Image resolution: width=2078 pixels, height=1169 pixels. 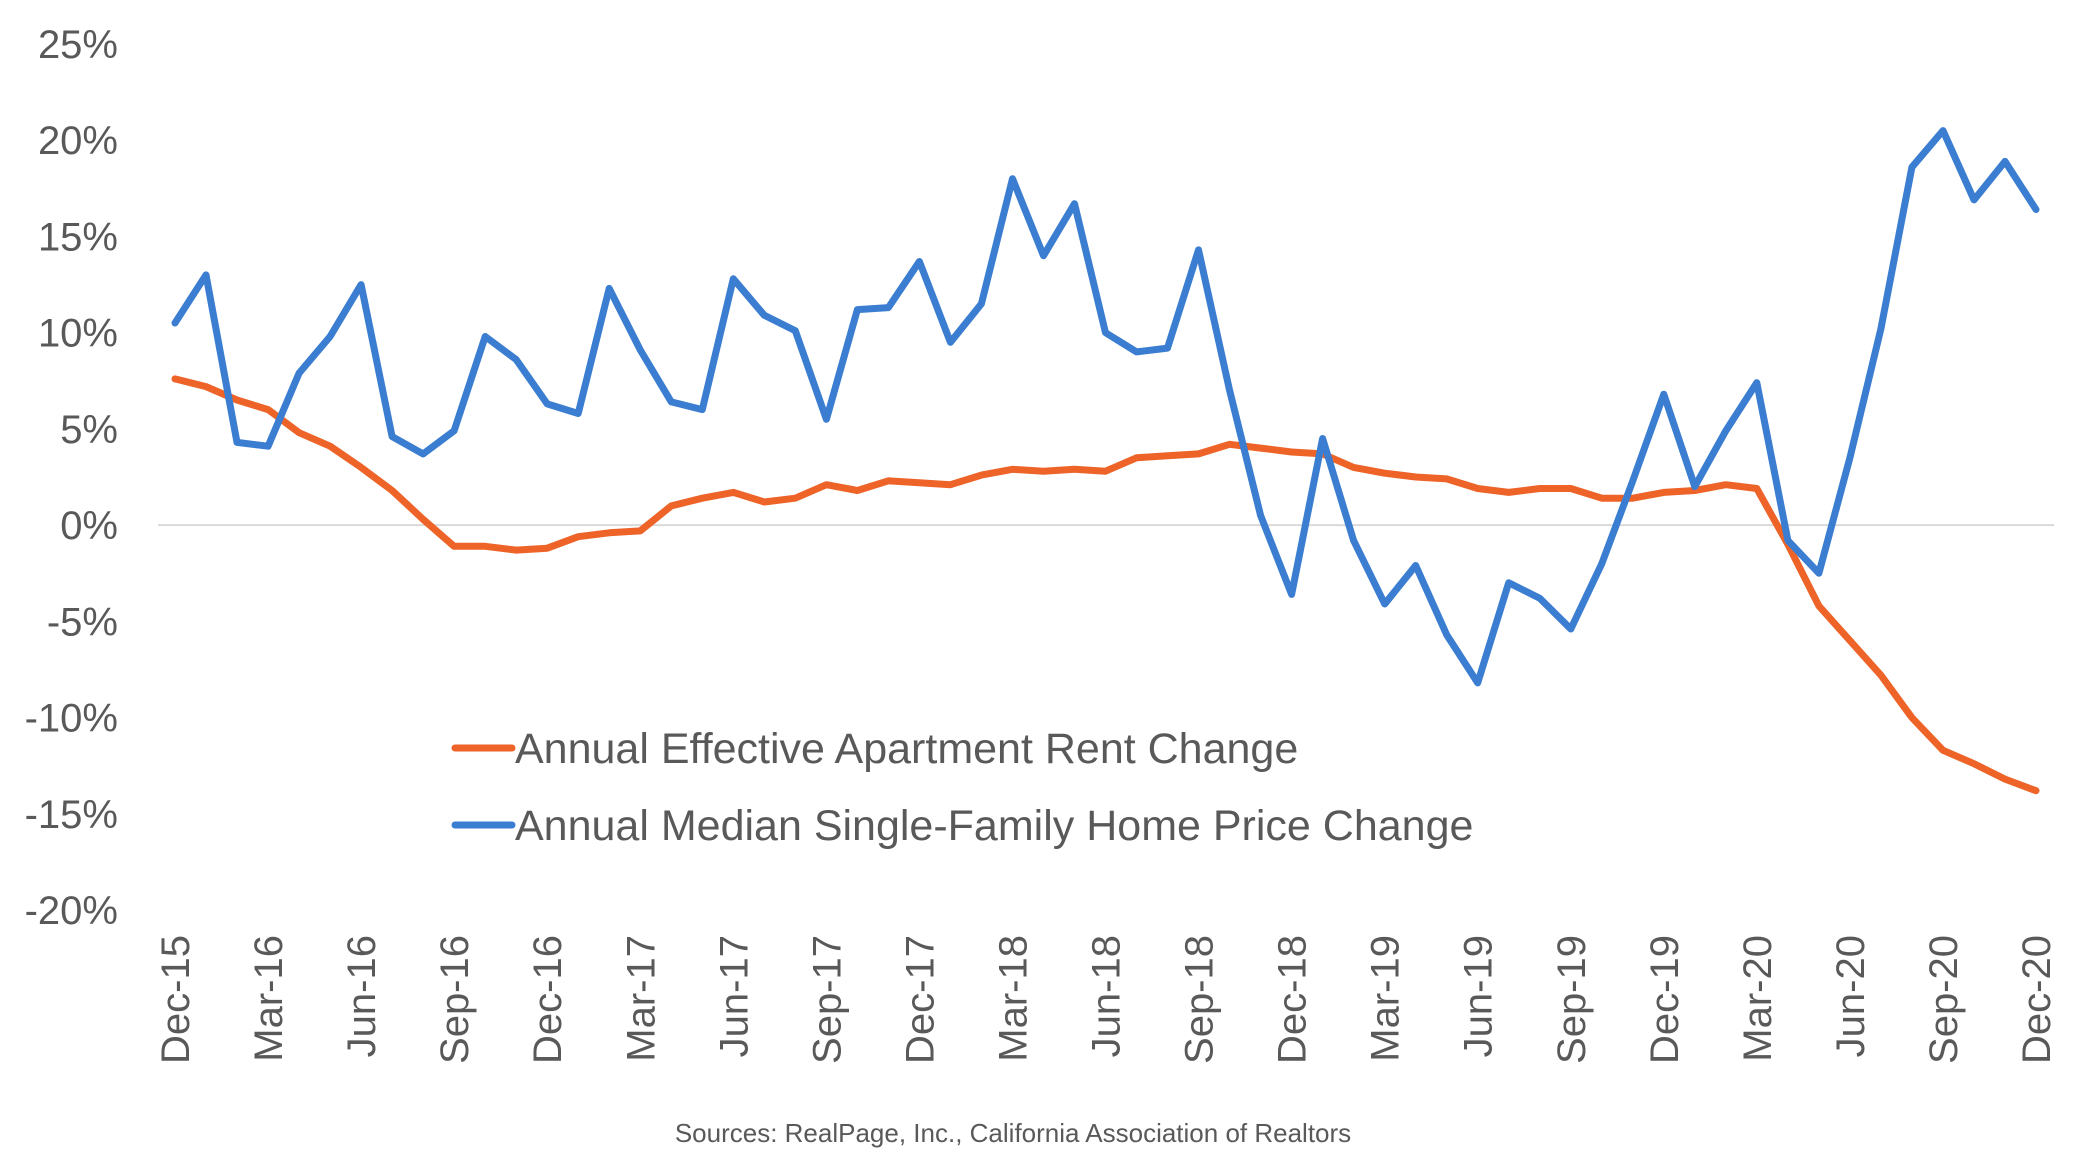 I want to click on y-tick-label: -5%, so click(x=82, y=622).